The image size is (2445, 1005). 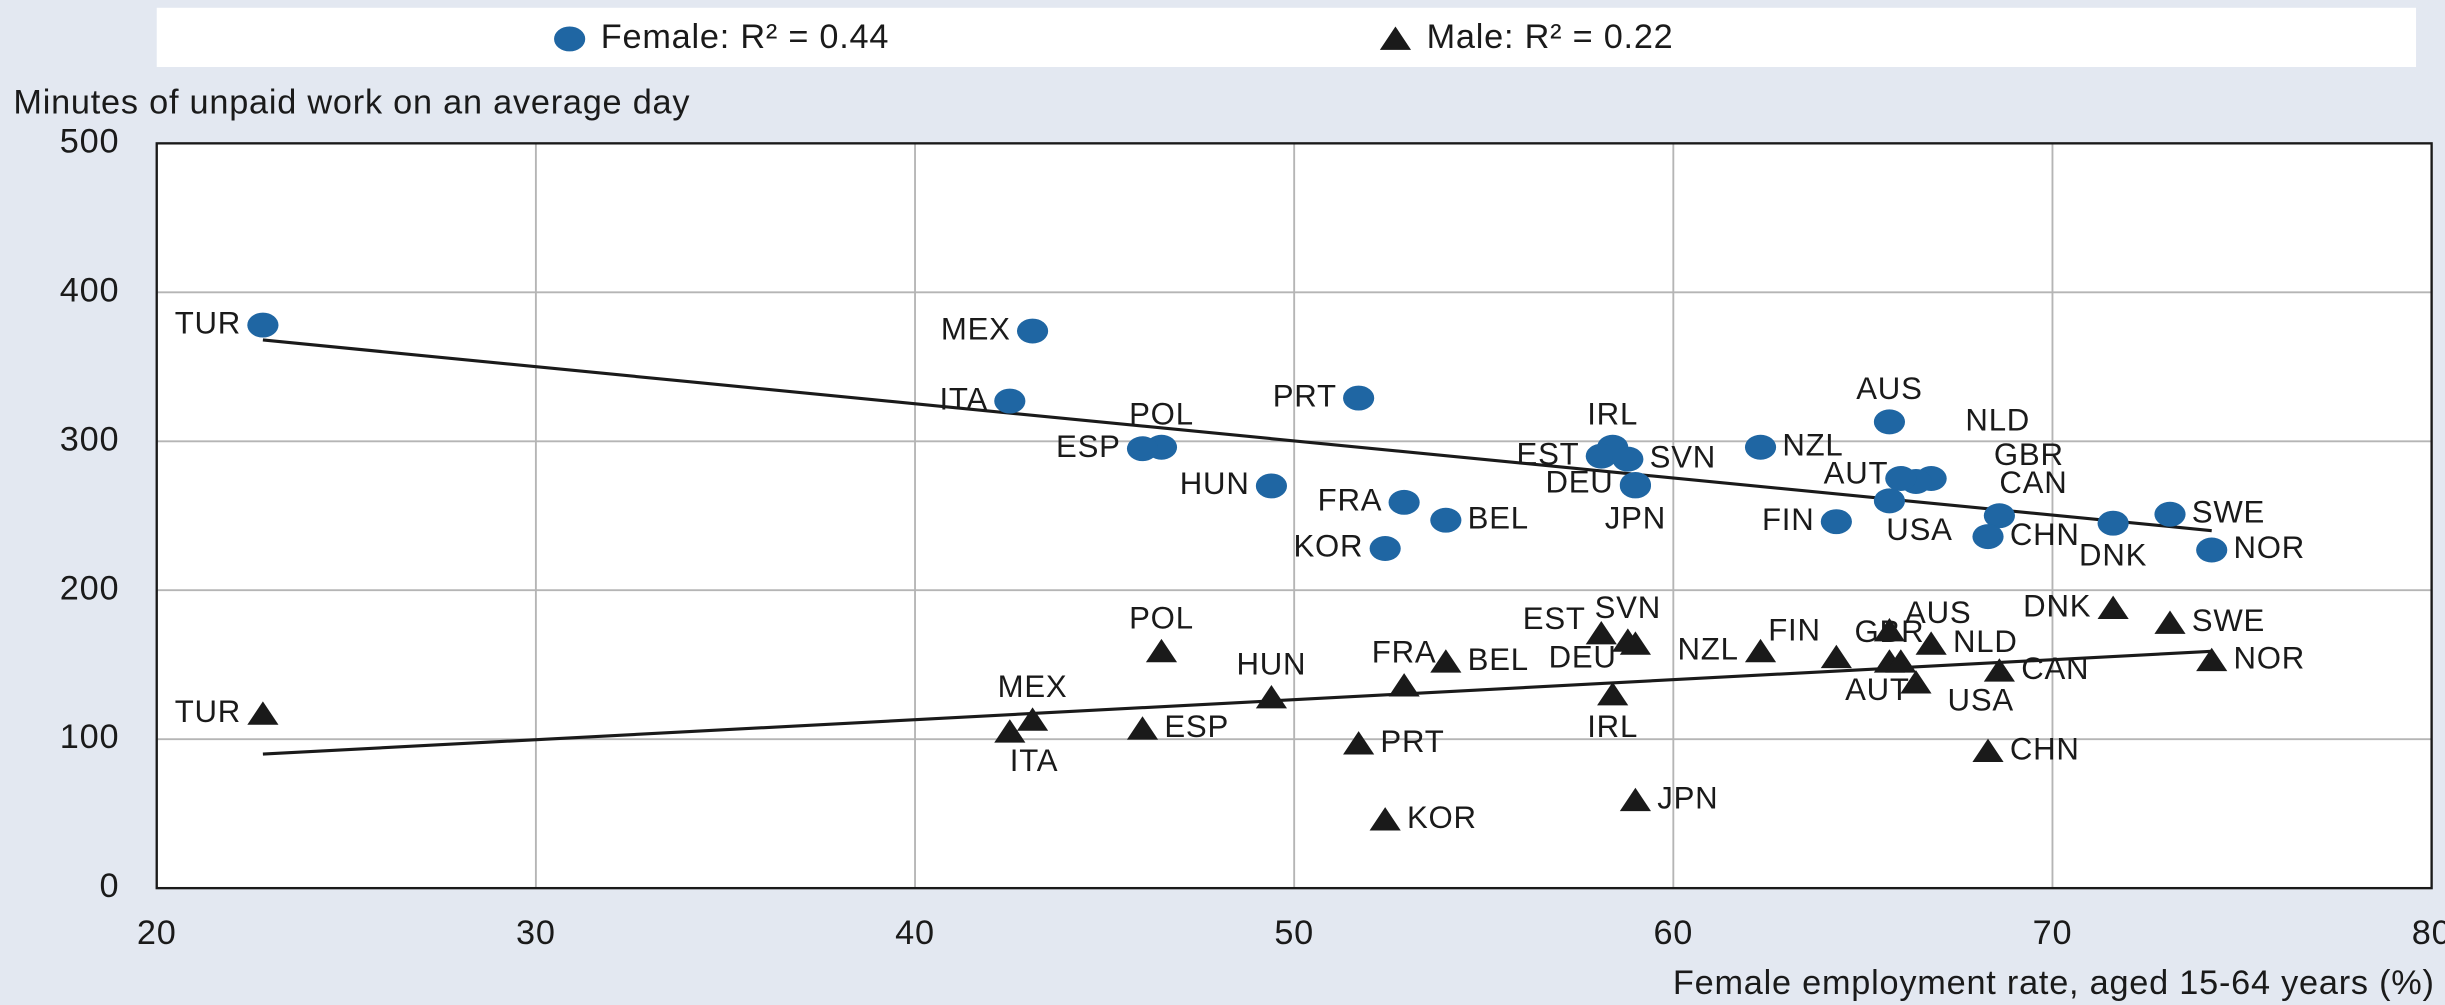 I want to click on y-tick-label: 0, so click(x=109, y=886).